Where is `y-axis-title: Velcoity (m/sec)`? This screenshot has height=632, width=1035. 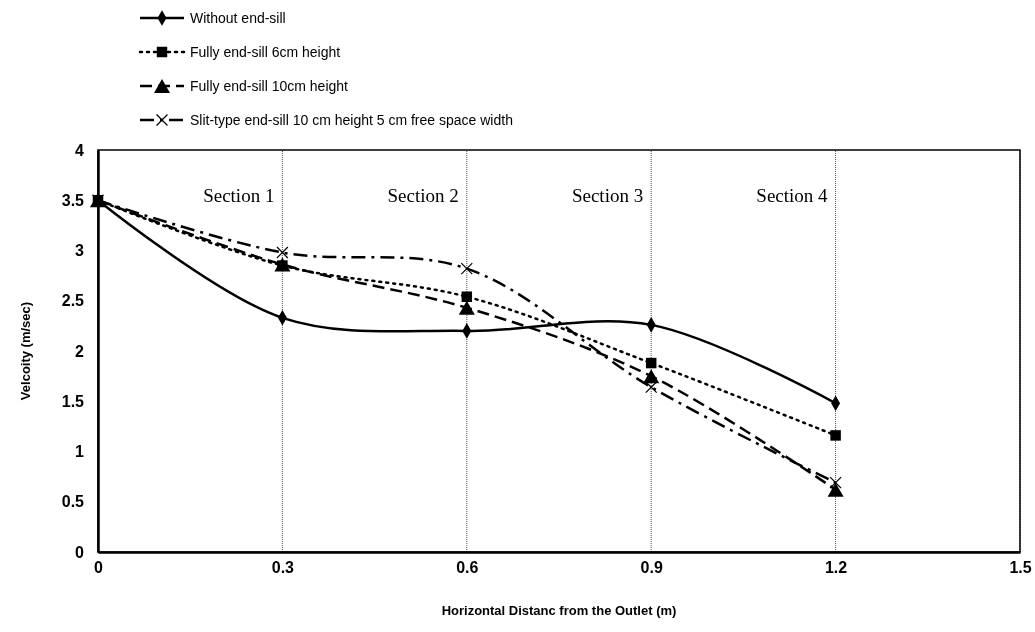 y-axis-title: Velcoity (m/sec) is located at coordinates (25, 351).